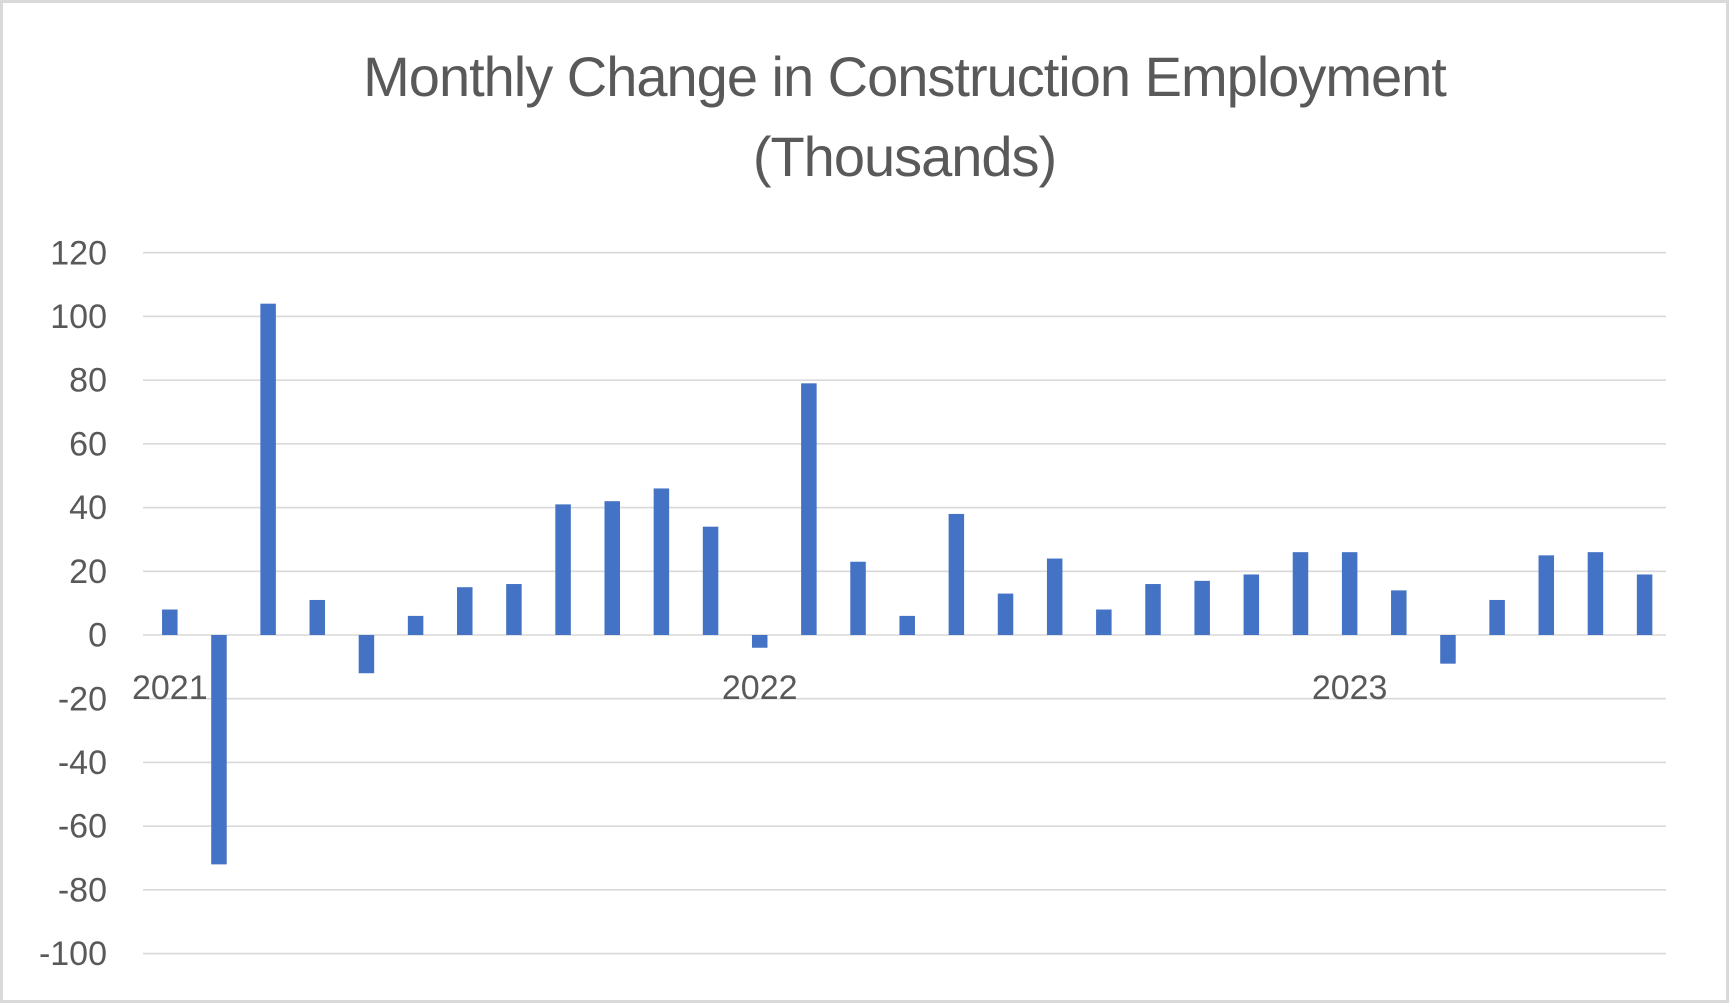  I want to click on y-axis-tick-label: 100, so click(78, 317).